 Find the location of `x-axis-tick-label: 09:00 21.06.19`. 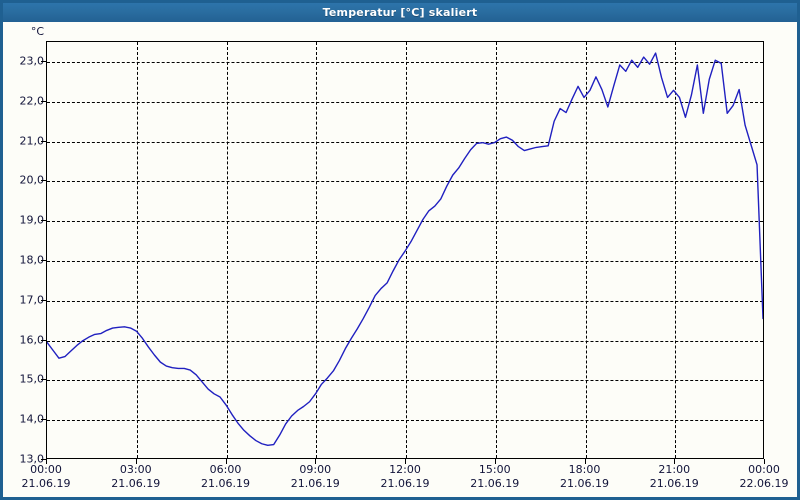

x-axis-tick-label: 09:00 21.06.19 is located at coordinates (315, 477).